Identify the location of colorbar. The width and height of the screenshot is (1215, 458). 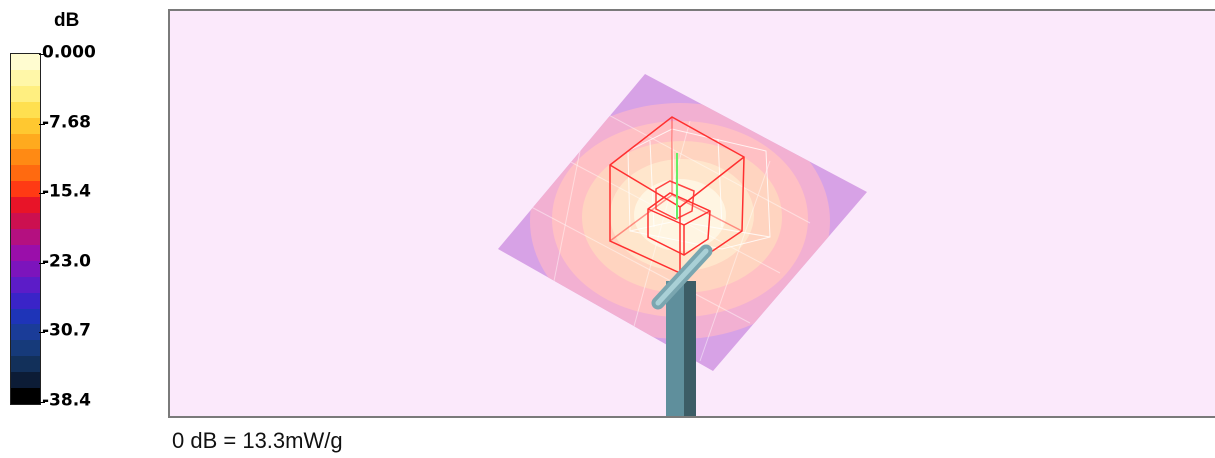
(25, 229).